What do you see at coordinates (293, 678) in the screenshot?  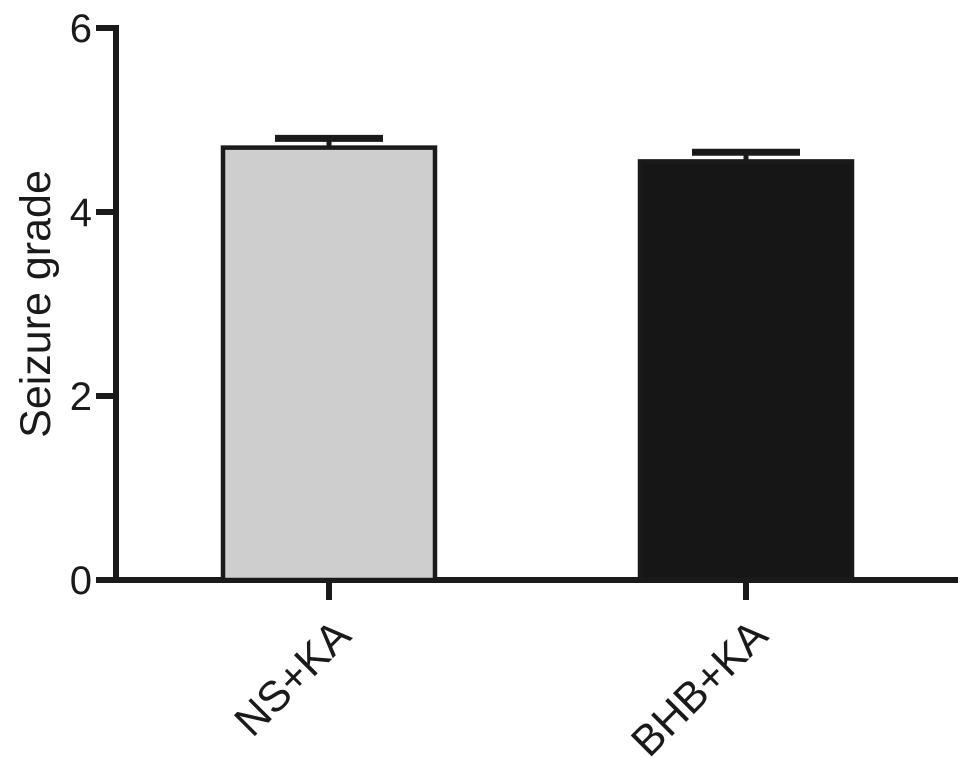 I see `x-category-label: NS+KA` at bounding box center [293, 678].